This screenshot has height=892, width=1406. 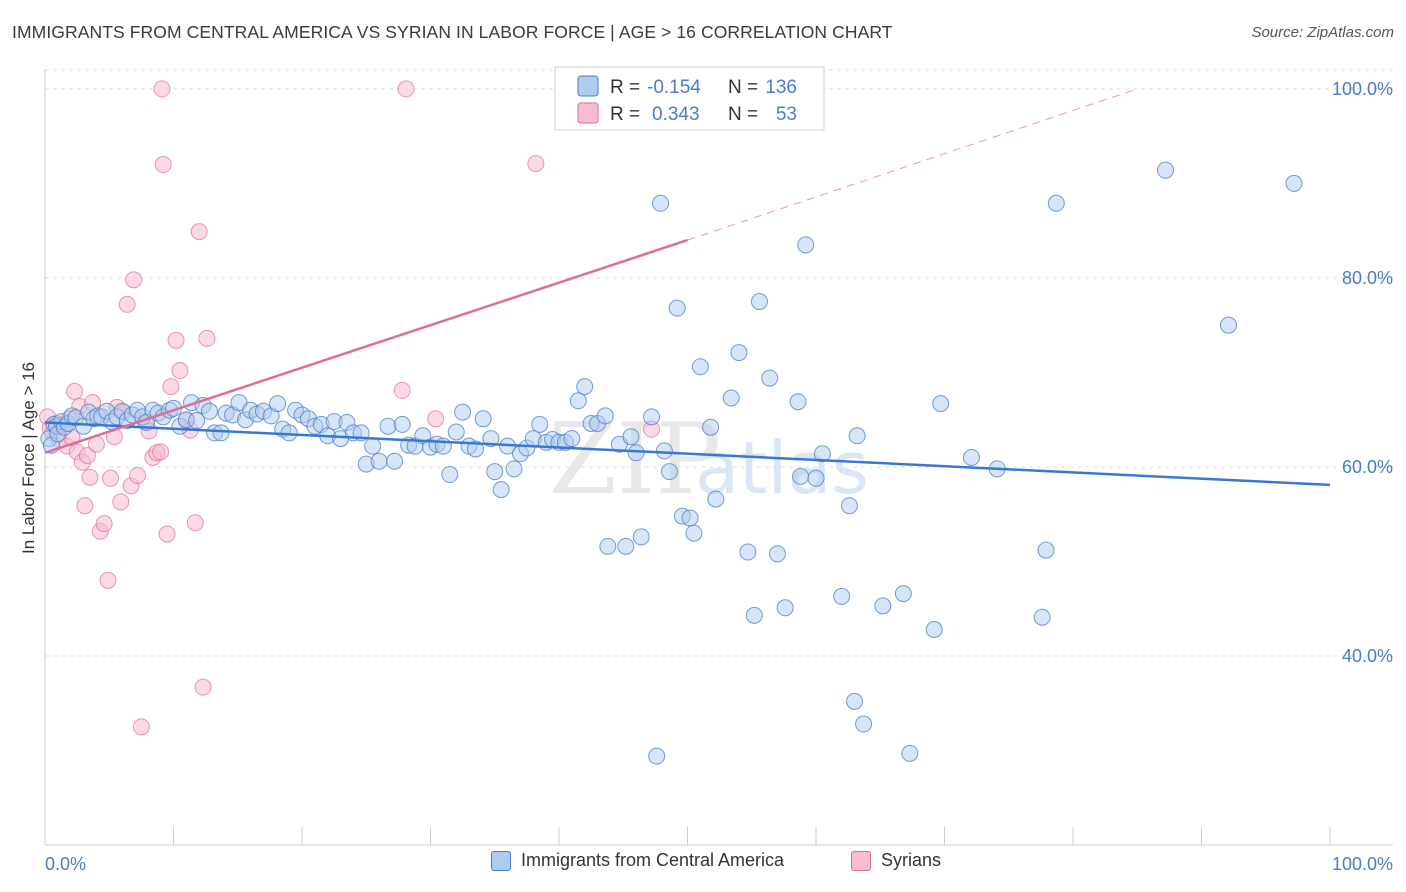 I want to click on y-axis-label: In Labor Force | Age > 16, so click(x=28, y=458).